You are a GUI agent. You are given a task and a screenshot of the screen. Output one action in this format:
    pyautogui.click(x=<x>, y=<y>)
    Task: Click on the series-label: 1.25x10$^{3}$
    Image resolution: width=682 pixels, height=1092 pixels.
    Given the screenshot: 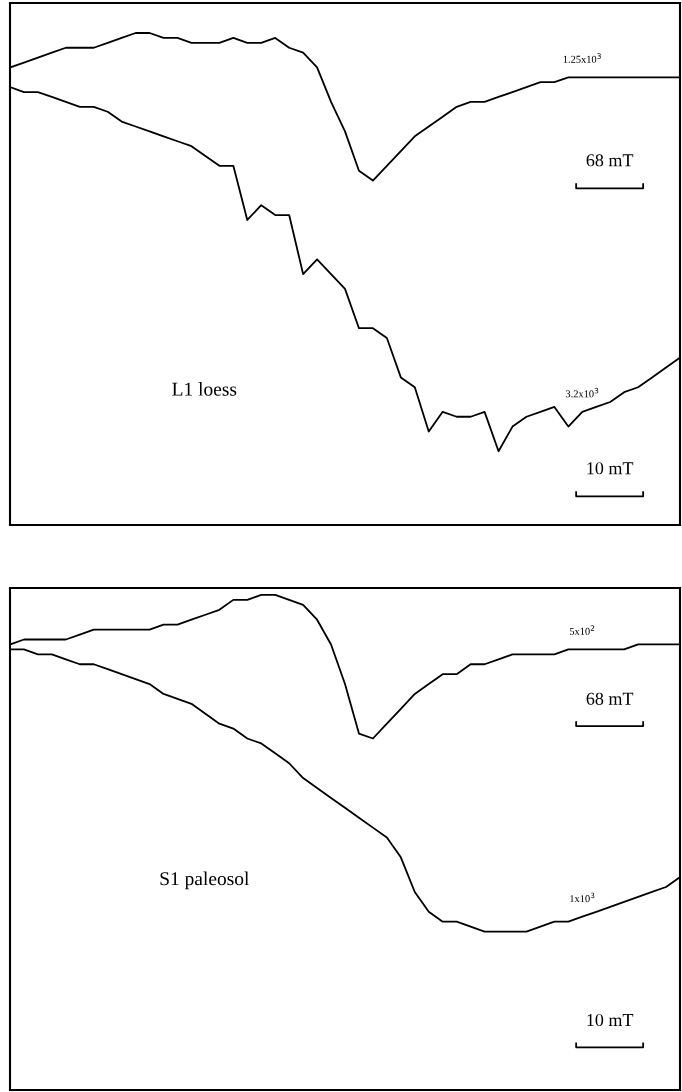 What is the action you would take?
    pyautogui.click(x=582, y=58)
    